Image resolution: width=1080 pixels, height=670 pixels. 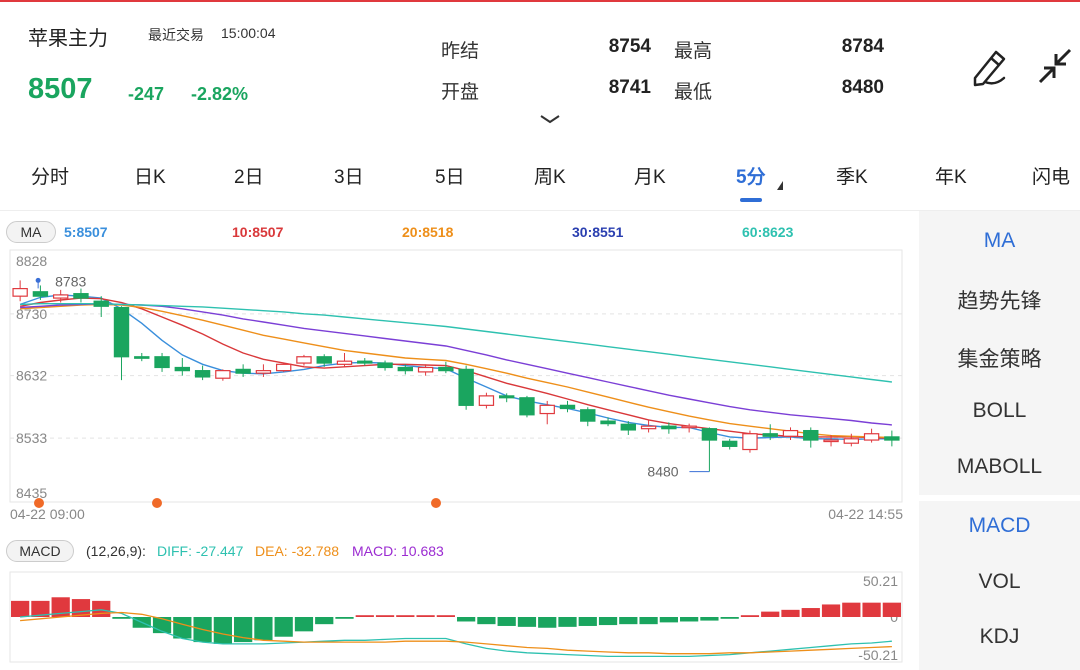 What do you see at coordinates (150, 177) in the screenshot?
I see `tab-daily-k: 日K` at bounding box center [150, 177].